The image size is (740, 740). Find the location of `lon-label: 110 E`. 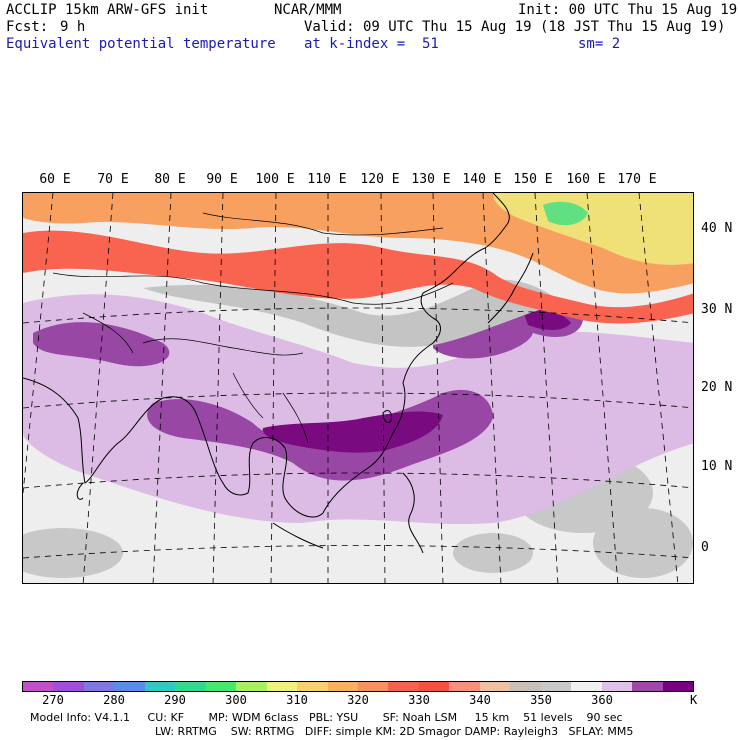

lon-label: 110 E is located at coordinates (327, 179).